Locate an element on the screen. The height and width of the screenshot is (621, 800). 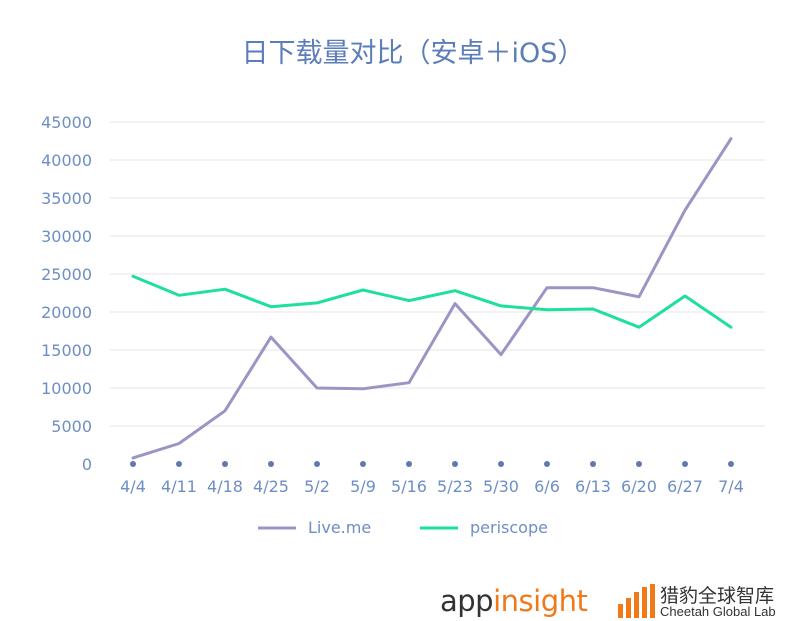
appinsight-logo-accent: insight is located at coordinates (540, 601).